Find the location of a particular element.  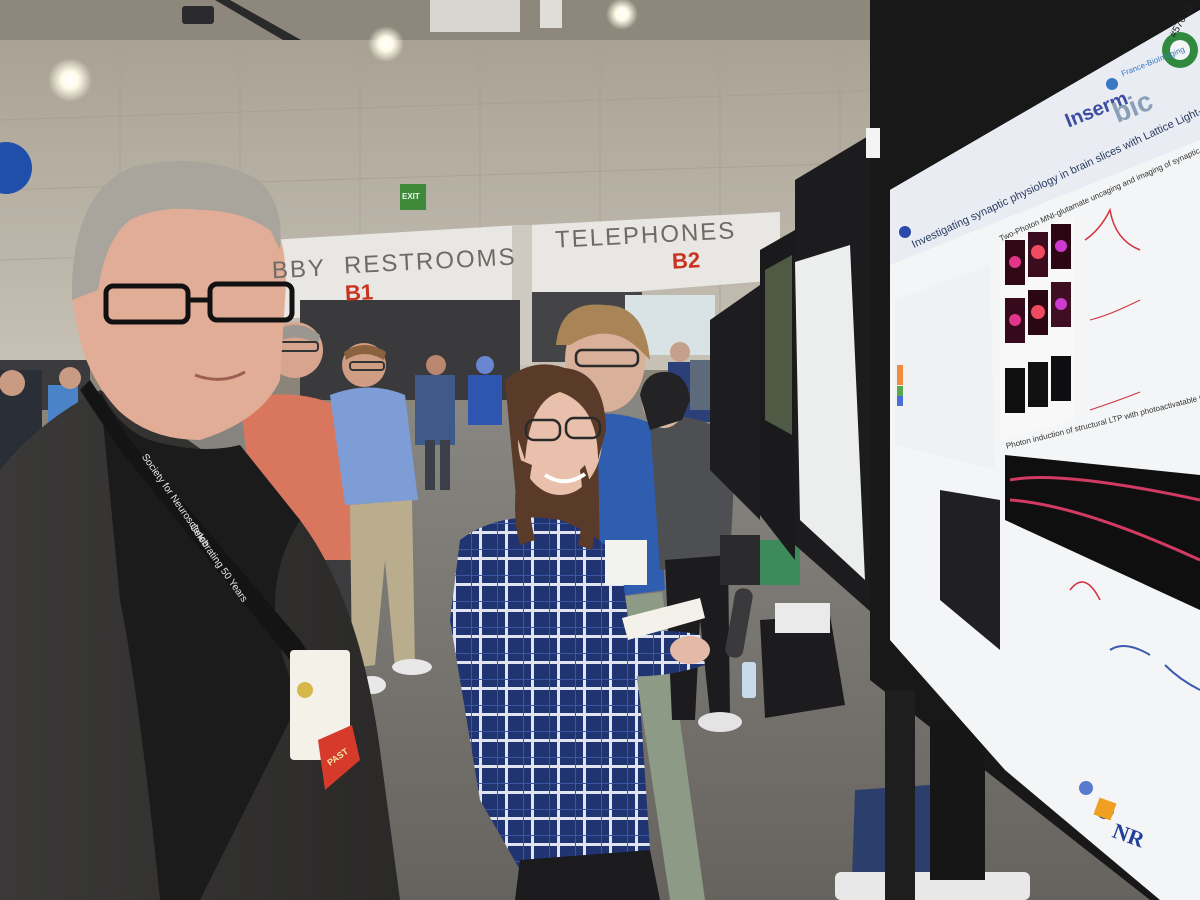

ceiling-beam is located at coordinates (262, 25).